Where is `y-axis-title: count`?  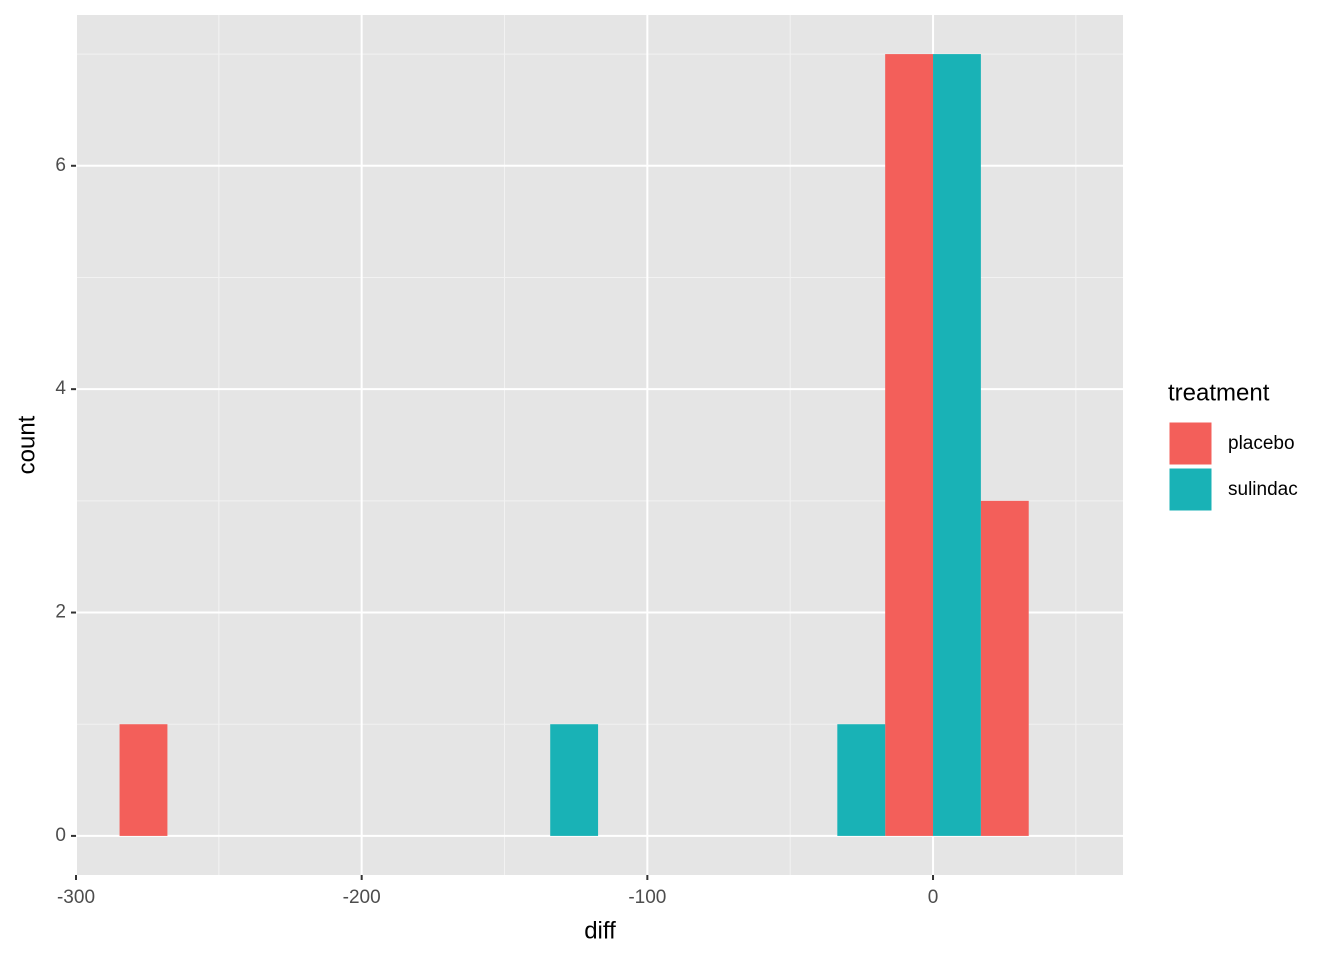 y-axis-title: count is located at coordinates (26, 444).